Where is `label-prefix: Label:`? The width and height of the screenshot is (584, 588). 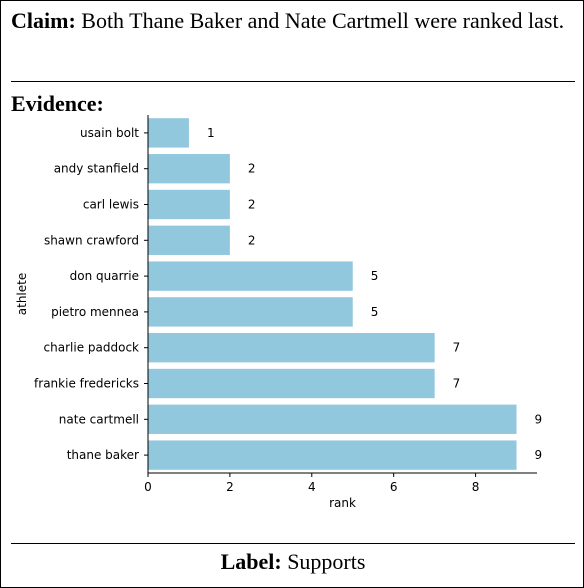 label-prefix: Label: is located at coordinates (251, 561).